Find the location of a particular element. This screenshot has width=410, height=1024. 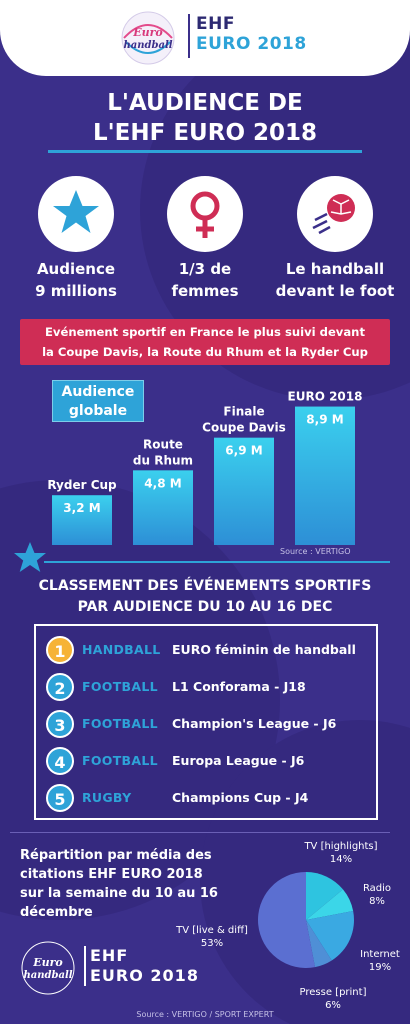

handball-stat-circle is located at coordinates (335, 214).